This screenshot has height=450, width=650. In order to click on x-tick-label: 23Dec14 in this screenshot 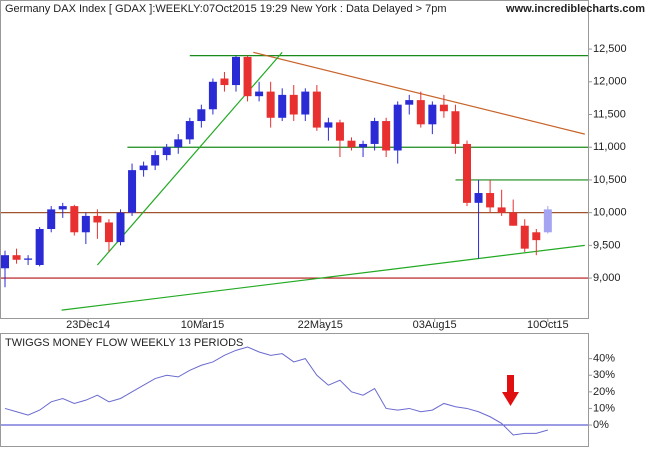, I will do `click(88, 325)`.